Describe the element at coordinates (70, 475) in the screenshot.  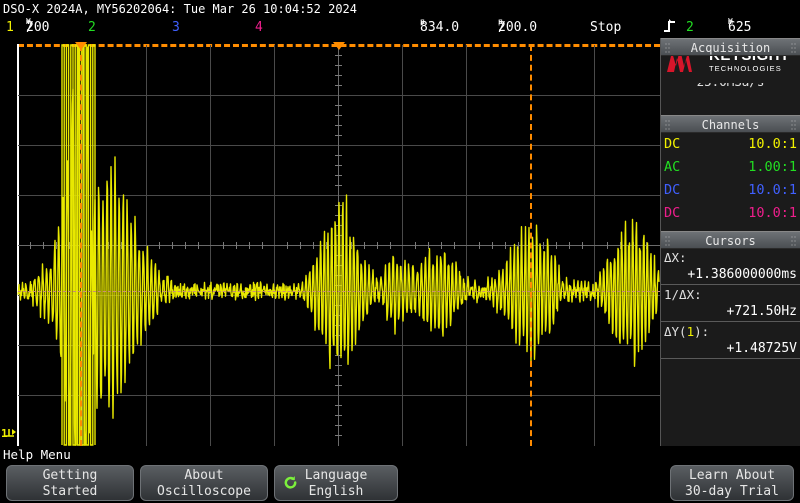
I see `getting-started-line1: Getting` at that location.